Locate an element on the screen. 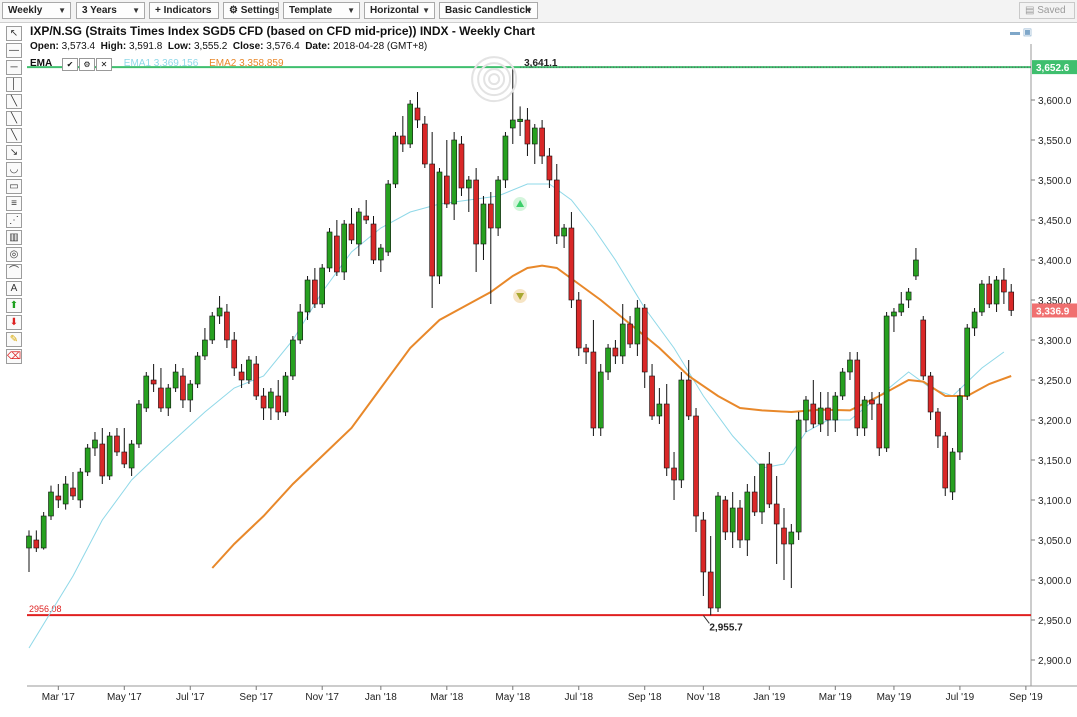 The height and width of the screenshot is (717, 1077). template-select: Template ▼ is located at coordinates (321, 10).